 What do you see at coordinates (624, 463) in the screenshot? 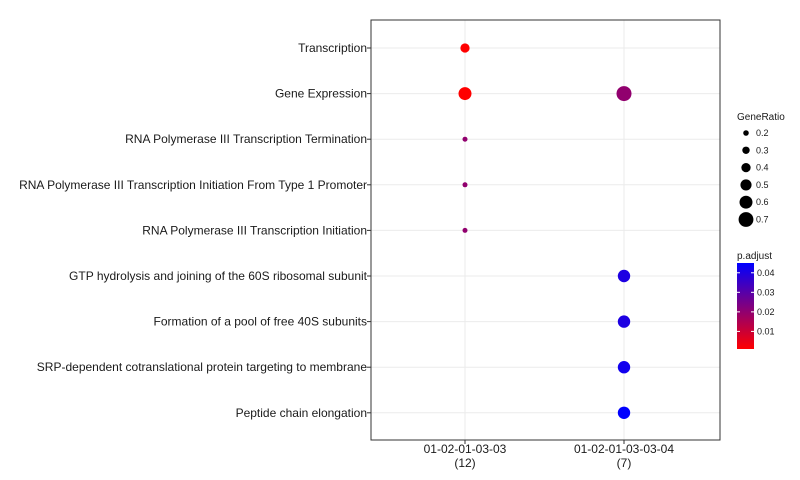
I see `x-tick-count-label: (7)` at bounding box center [624, 463].